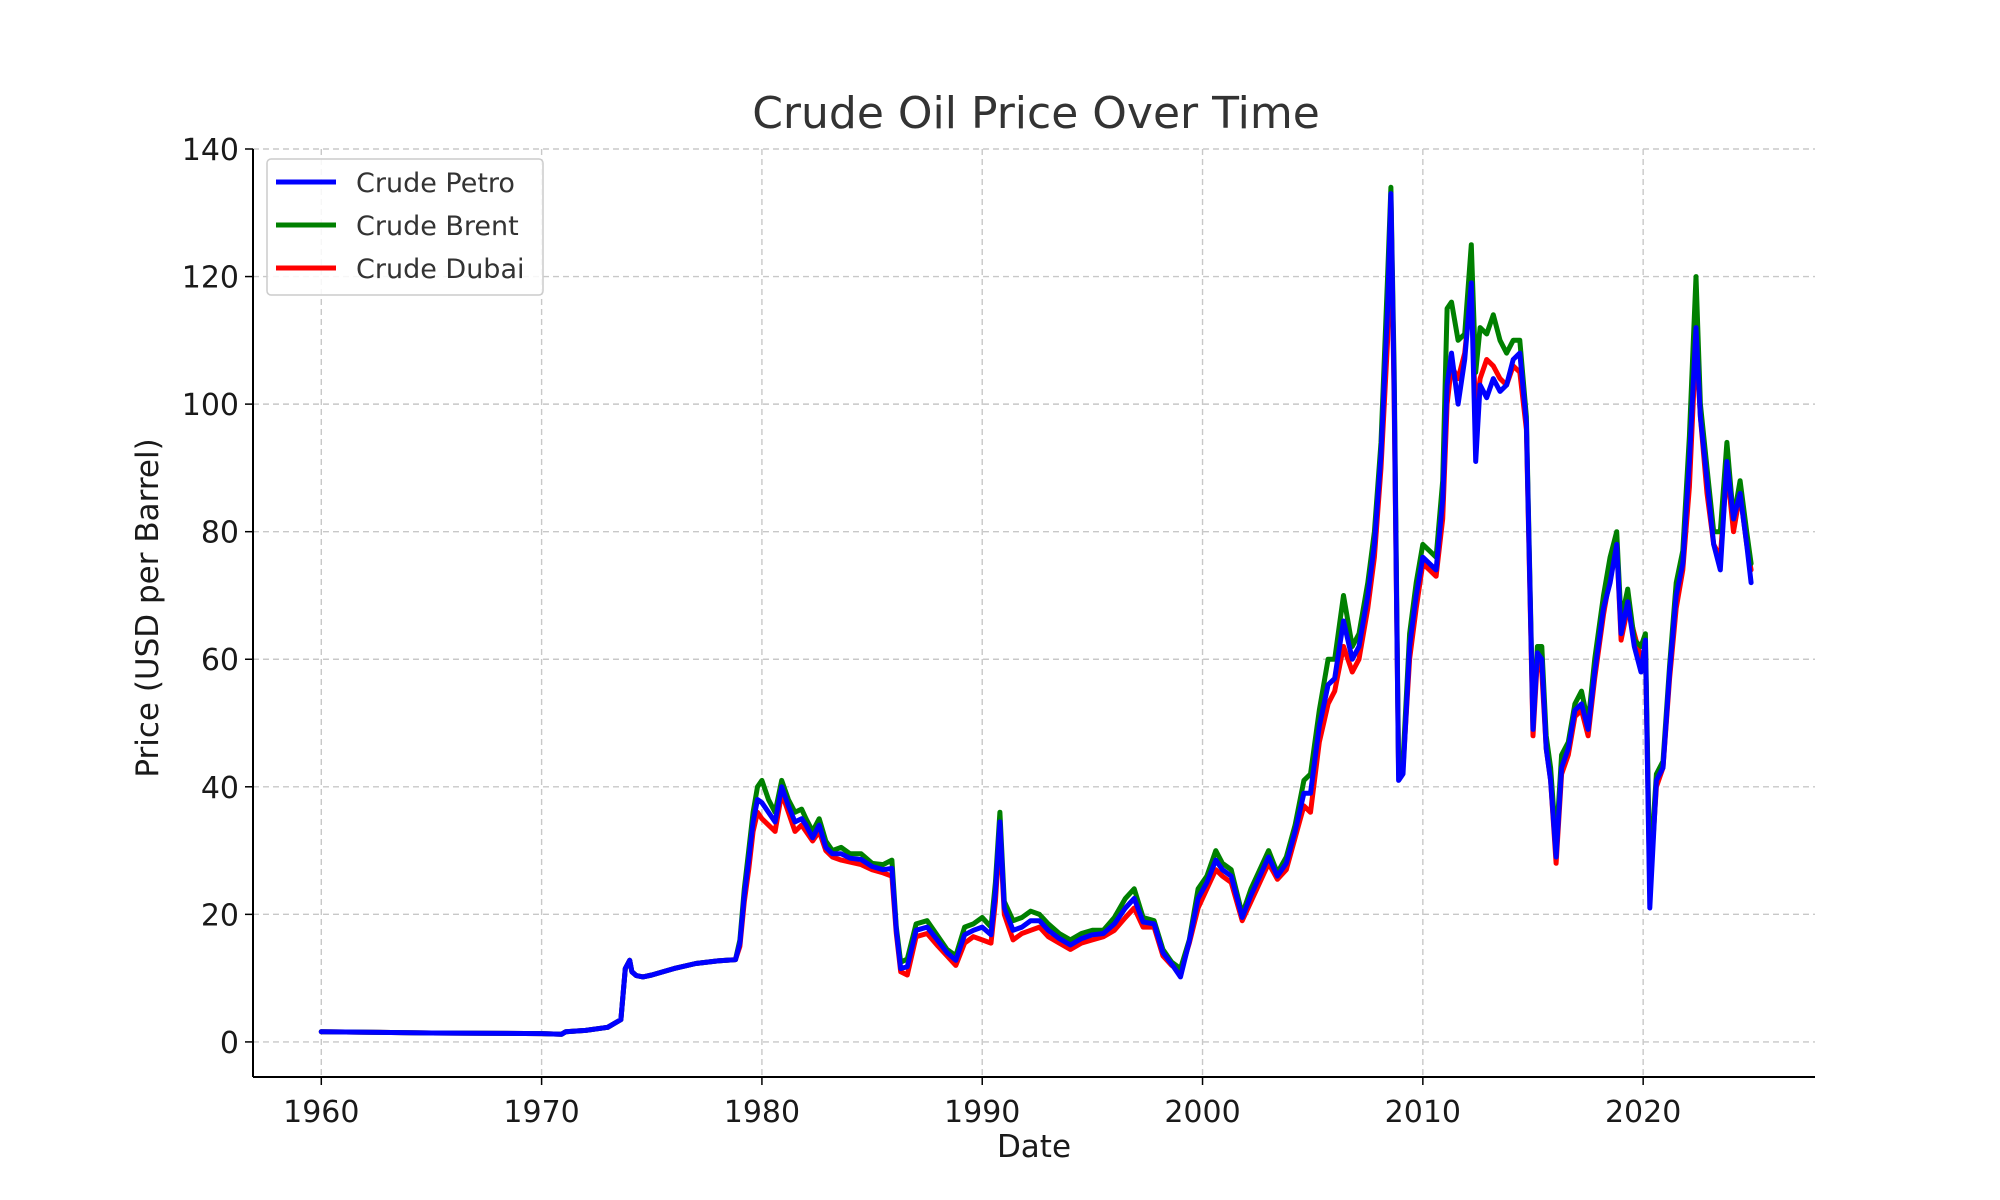 This screenshot has width=2000, height=1200. Describe the element at coordinates (220, 915) in the screenshot. I see `y-tick-label: 20` at that location.